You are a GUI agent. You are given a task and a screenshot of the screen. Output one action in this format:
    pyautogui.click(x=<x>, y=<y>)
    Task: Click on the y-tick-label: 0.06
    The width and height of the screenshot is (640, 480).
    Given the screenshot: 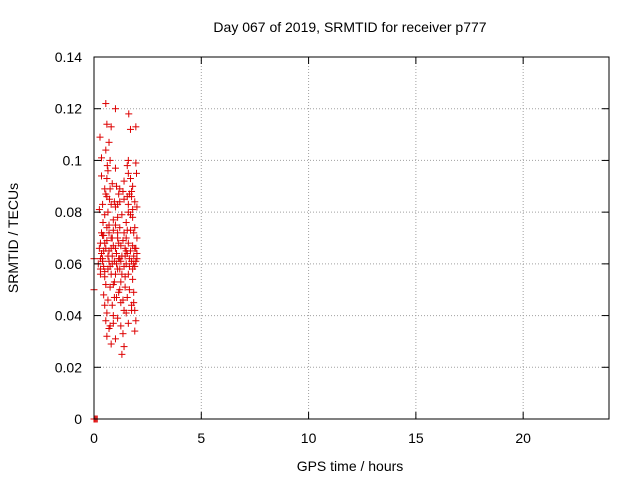 What is the action you would take?
    pyautogui.click(x=68, y=264)
    